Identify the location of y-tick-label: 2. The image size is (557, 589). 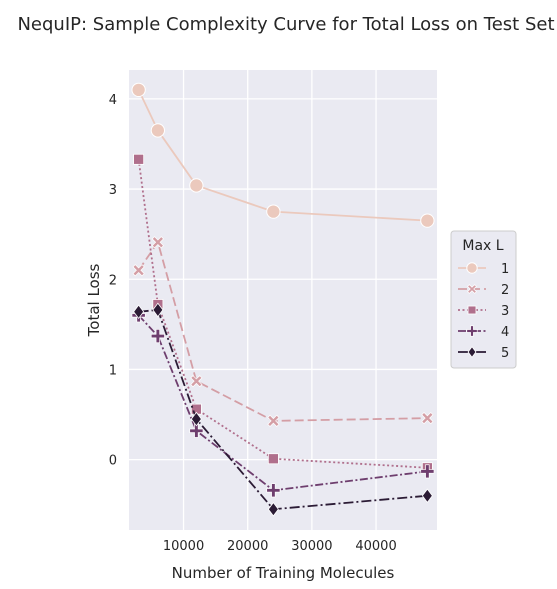
(113, 280).